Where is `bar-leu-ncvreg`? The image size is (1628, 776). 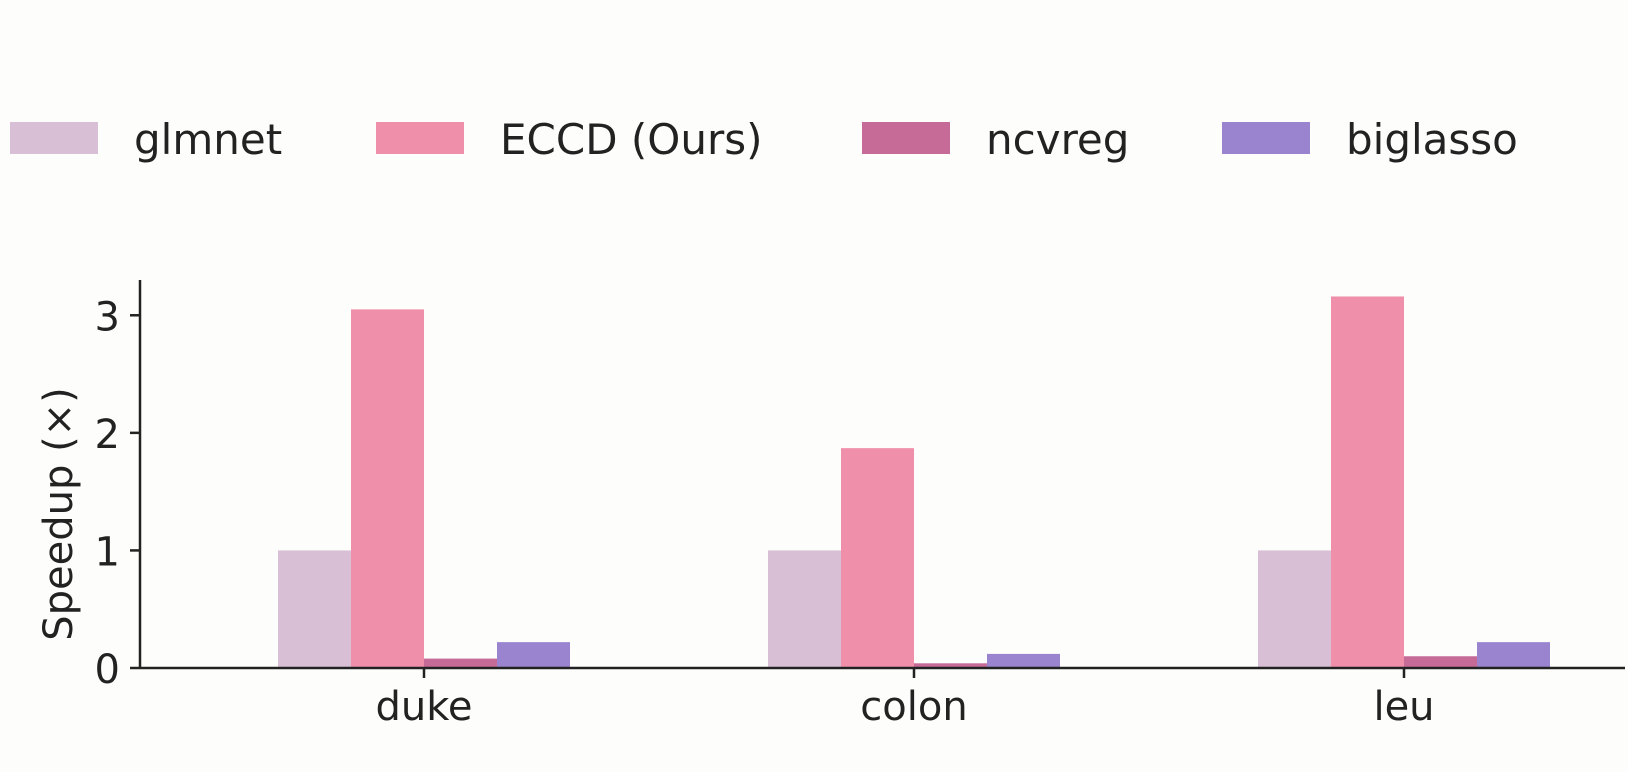
bar-leu-ncvreg is located at coordinates (1440, 662).